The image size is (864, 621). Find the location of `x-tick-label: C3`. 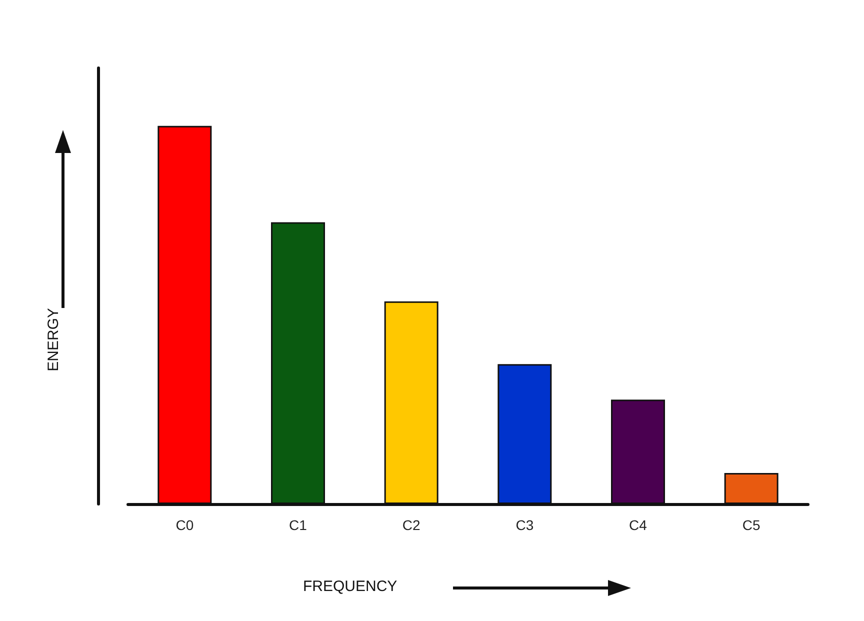

x-tick-label: C3 is located at coordinates (525, 525).